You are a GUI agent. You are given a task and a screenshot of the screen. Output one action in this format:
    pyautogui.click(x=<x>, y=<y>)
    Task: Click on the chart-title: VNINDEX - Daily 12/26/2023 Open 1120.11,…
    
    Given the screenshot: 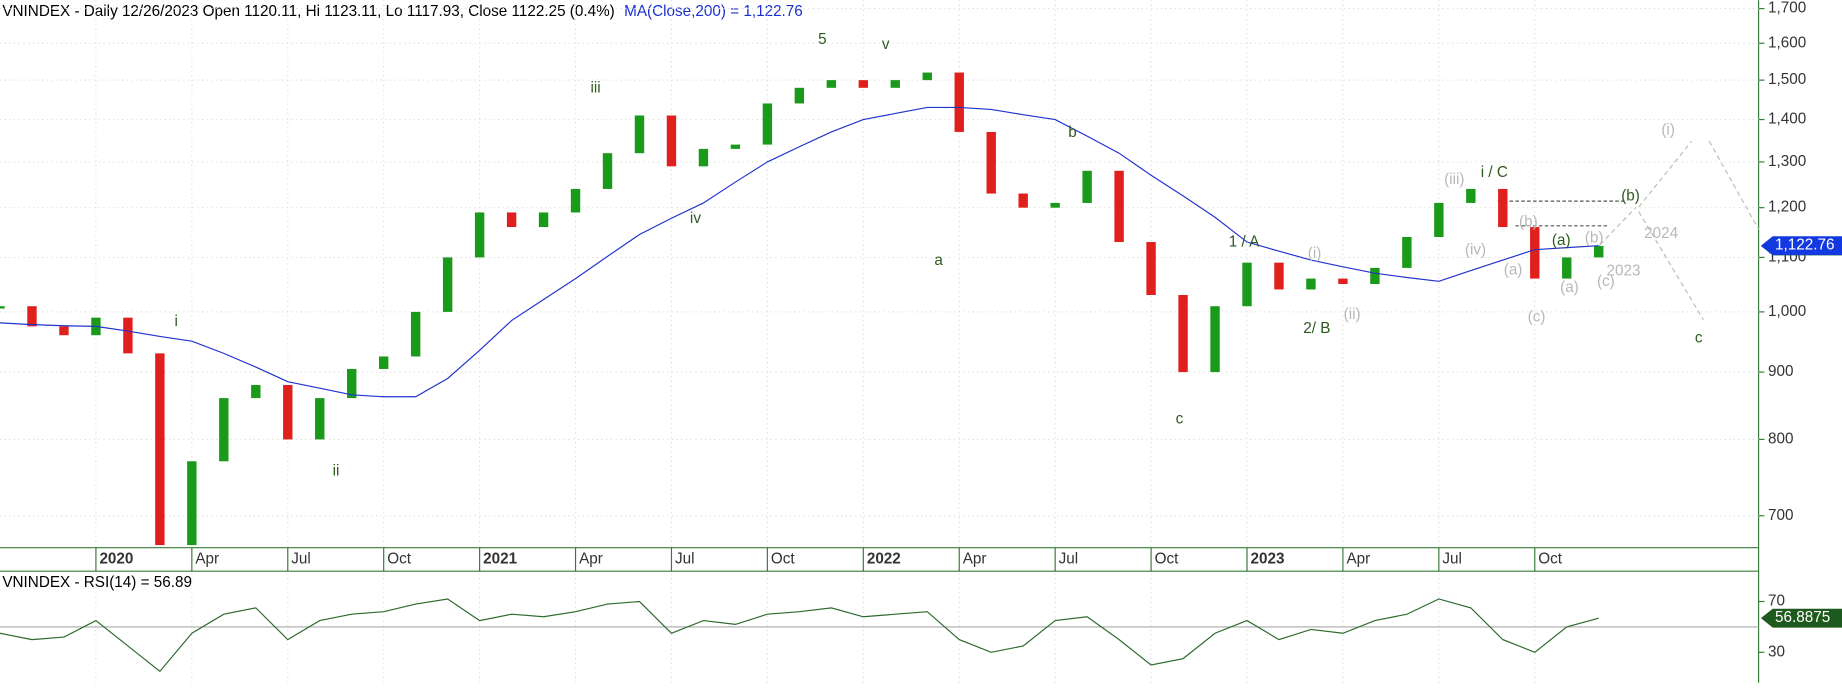 What is the action you would take?
    pyautogui.click(x=308, y=11)
    